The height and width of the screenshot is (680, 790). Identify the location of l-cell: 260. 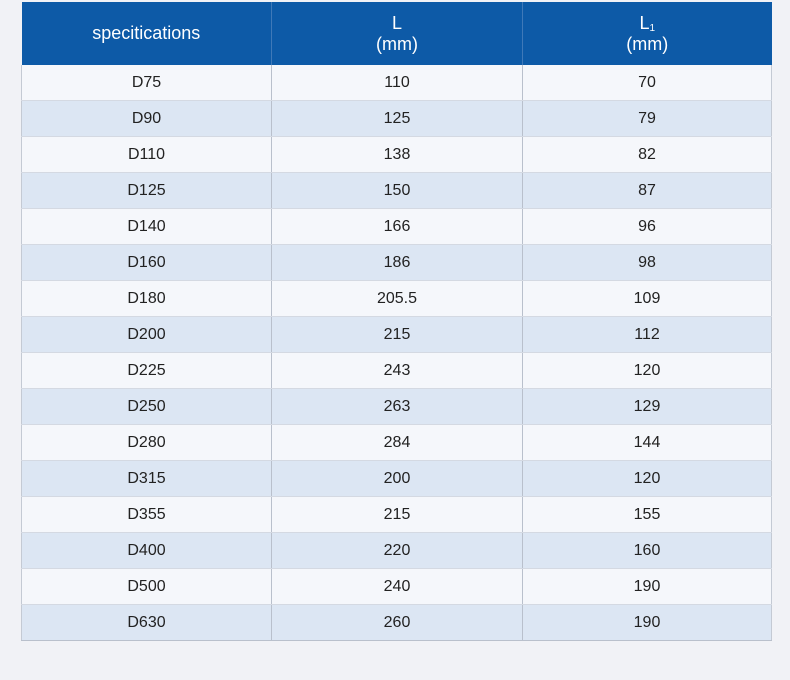
(397, 622).